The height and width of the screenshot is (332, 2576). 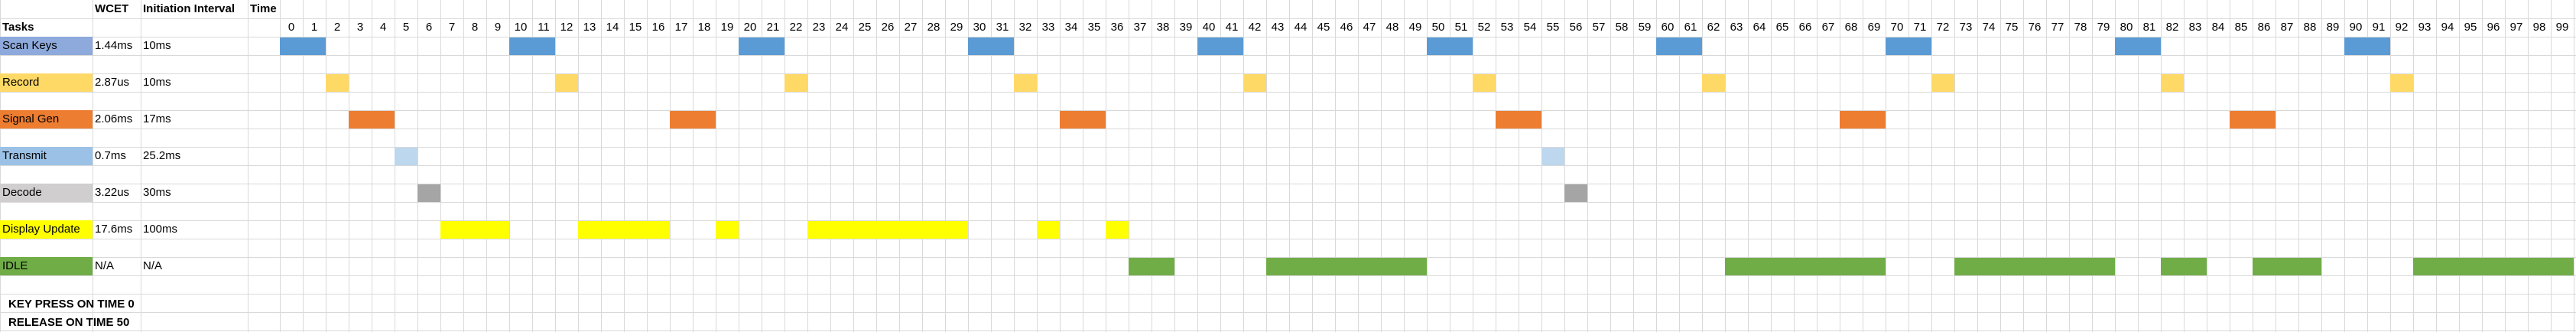 I want to click on time-tick-label: 65, so click(x=1782, y=27).